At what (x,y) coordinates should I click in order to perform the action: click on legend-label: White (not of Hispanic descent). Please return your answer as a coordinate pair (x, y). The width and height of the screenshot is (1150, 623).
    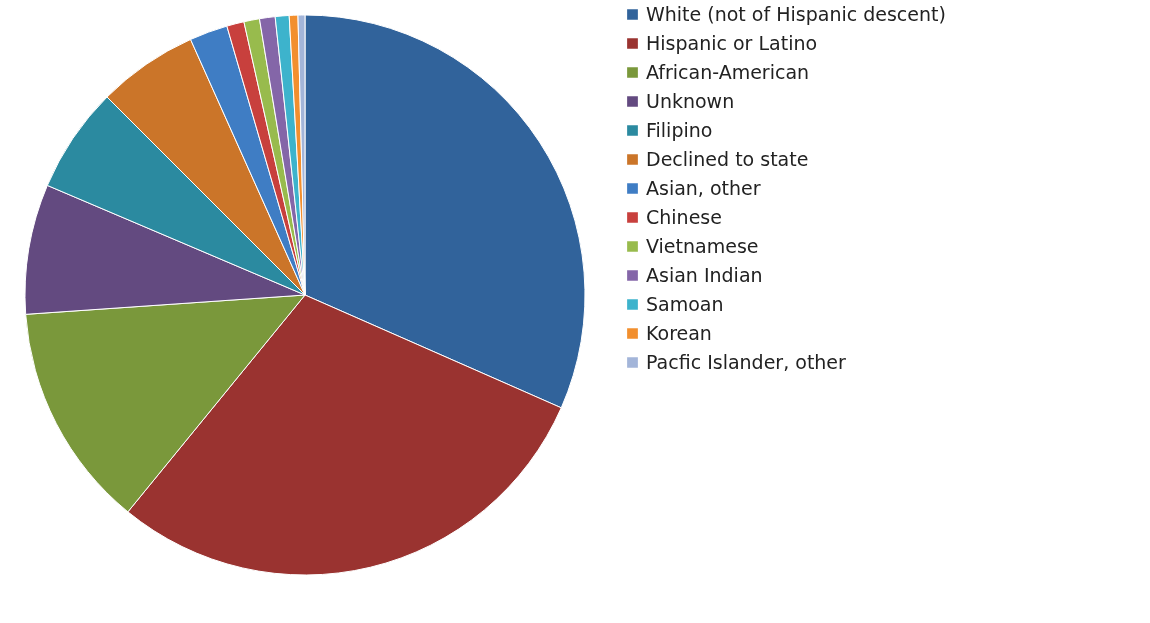
    Looking at the image, I should click on (796, 13).